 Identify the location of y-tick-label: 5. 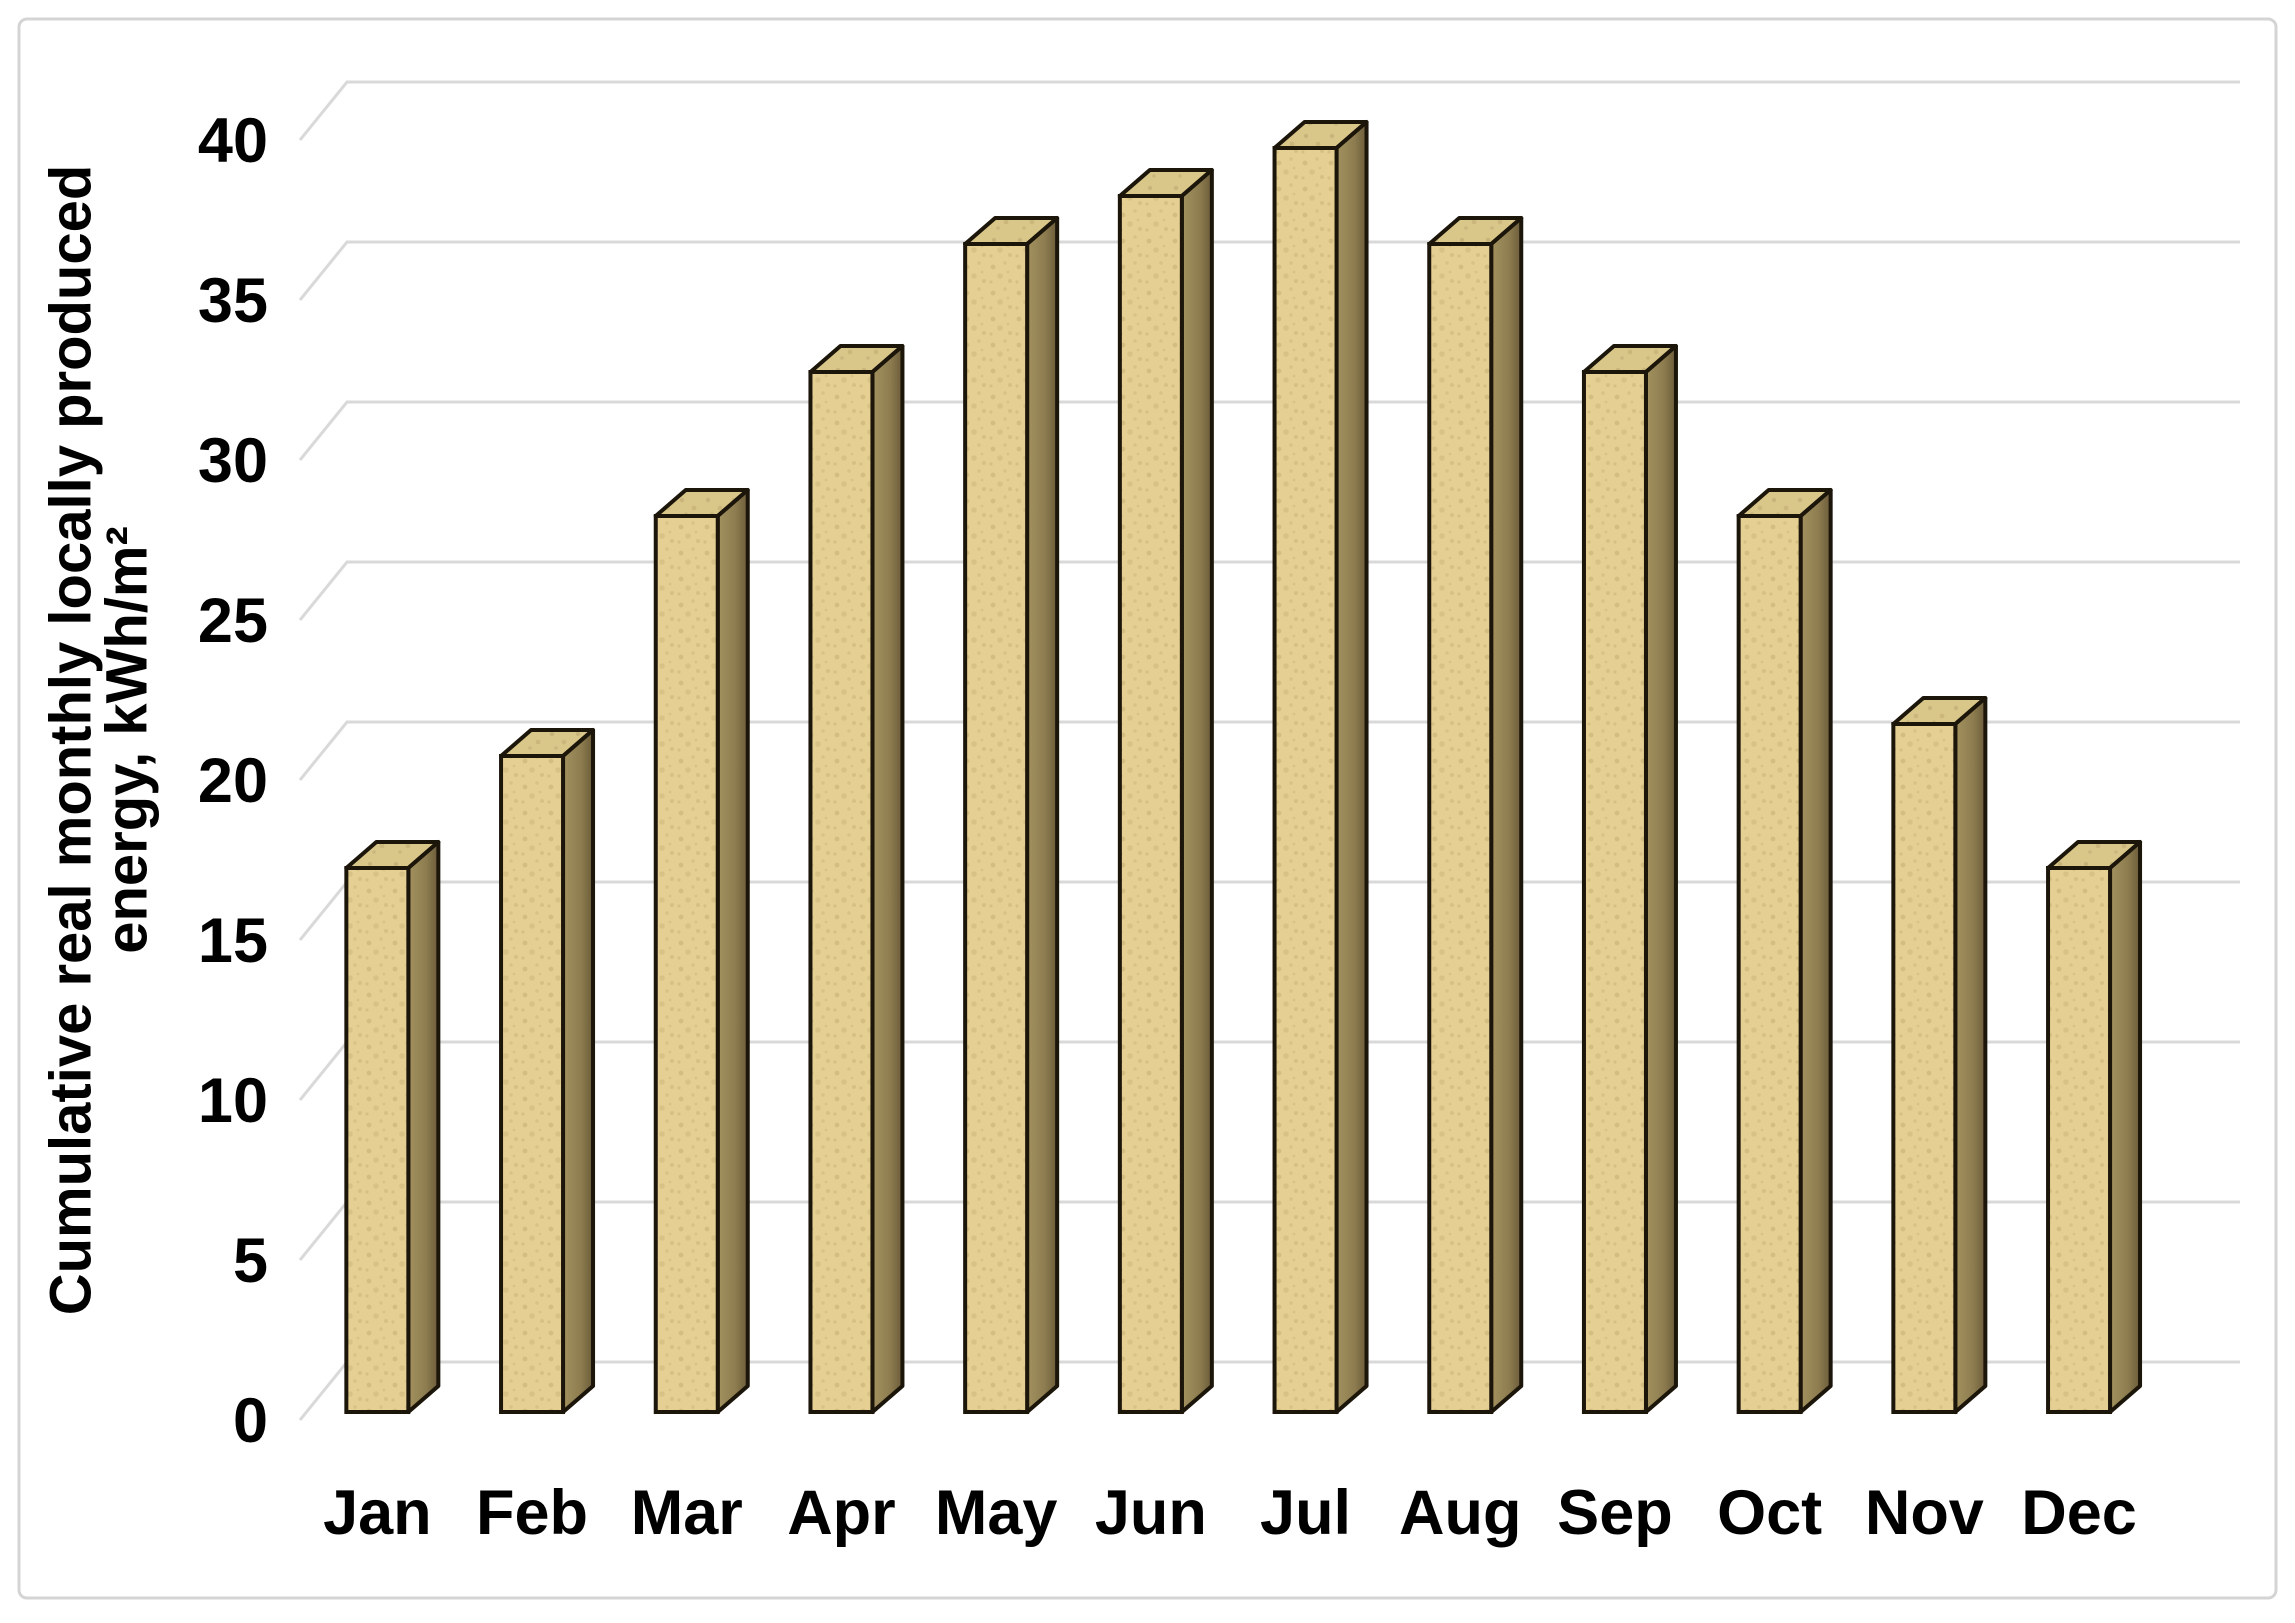
(250, 1261).